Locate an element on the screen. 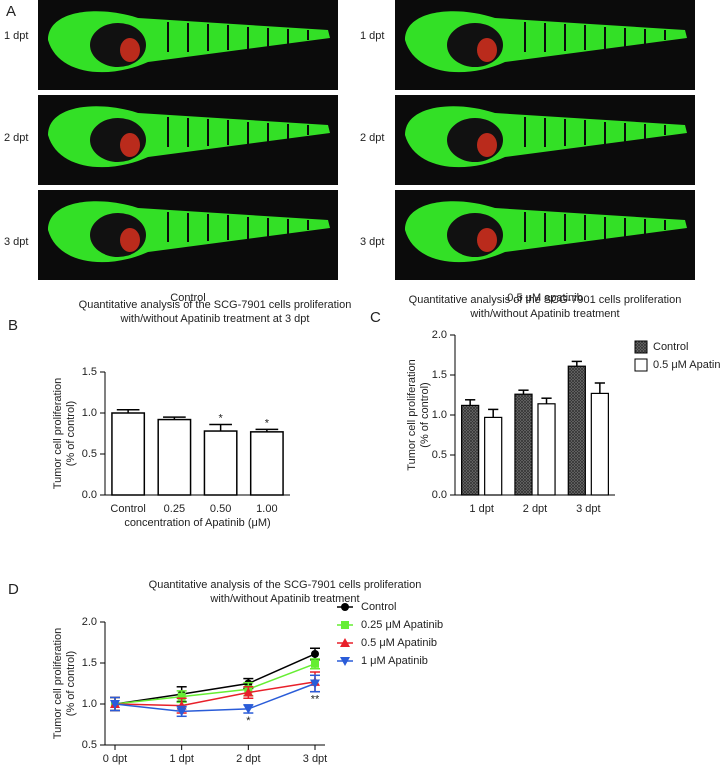  x-tick-label: 1.00 is located at coordinates (266, 509).